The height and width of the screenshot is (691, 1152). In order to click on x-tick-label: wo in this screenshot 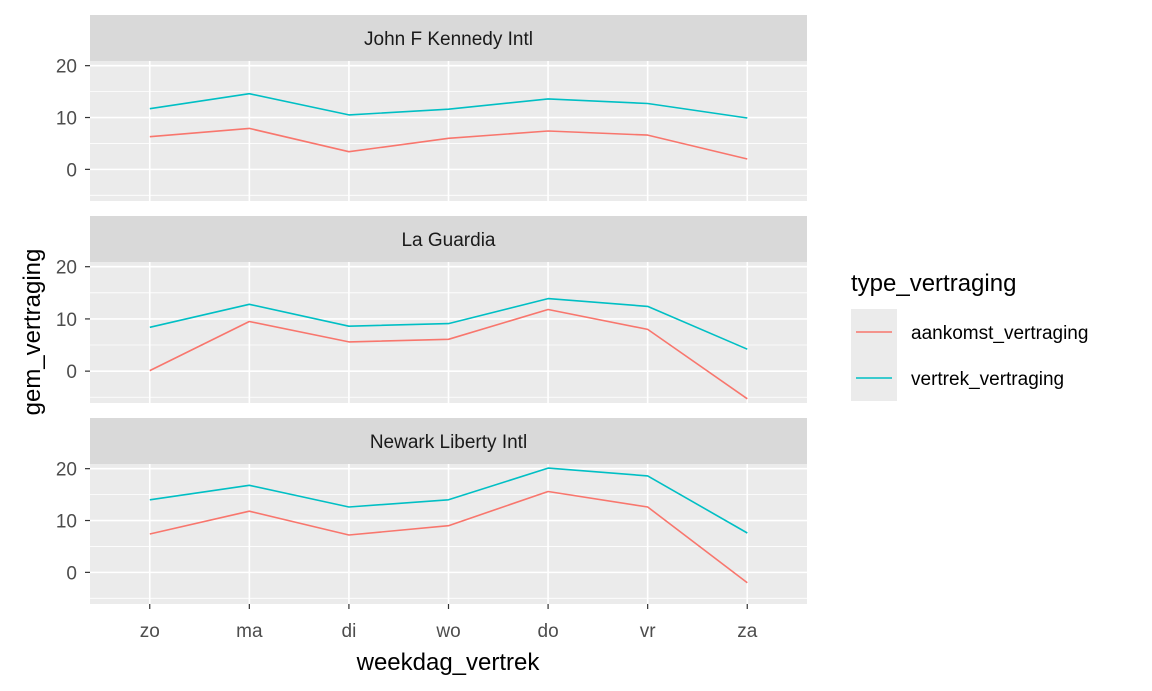, I will do `click(447, 631)`.